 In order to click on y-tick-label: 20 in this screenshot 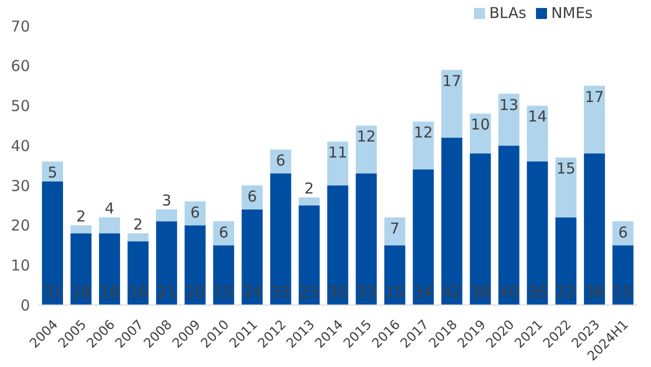, I will do `click(20, 225)`.